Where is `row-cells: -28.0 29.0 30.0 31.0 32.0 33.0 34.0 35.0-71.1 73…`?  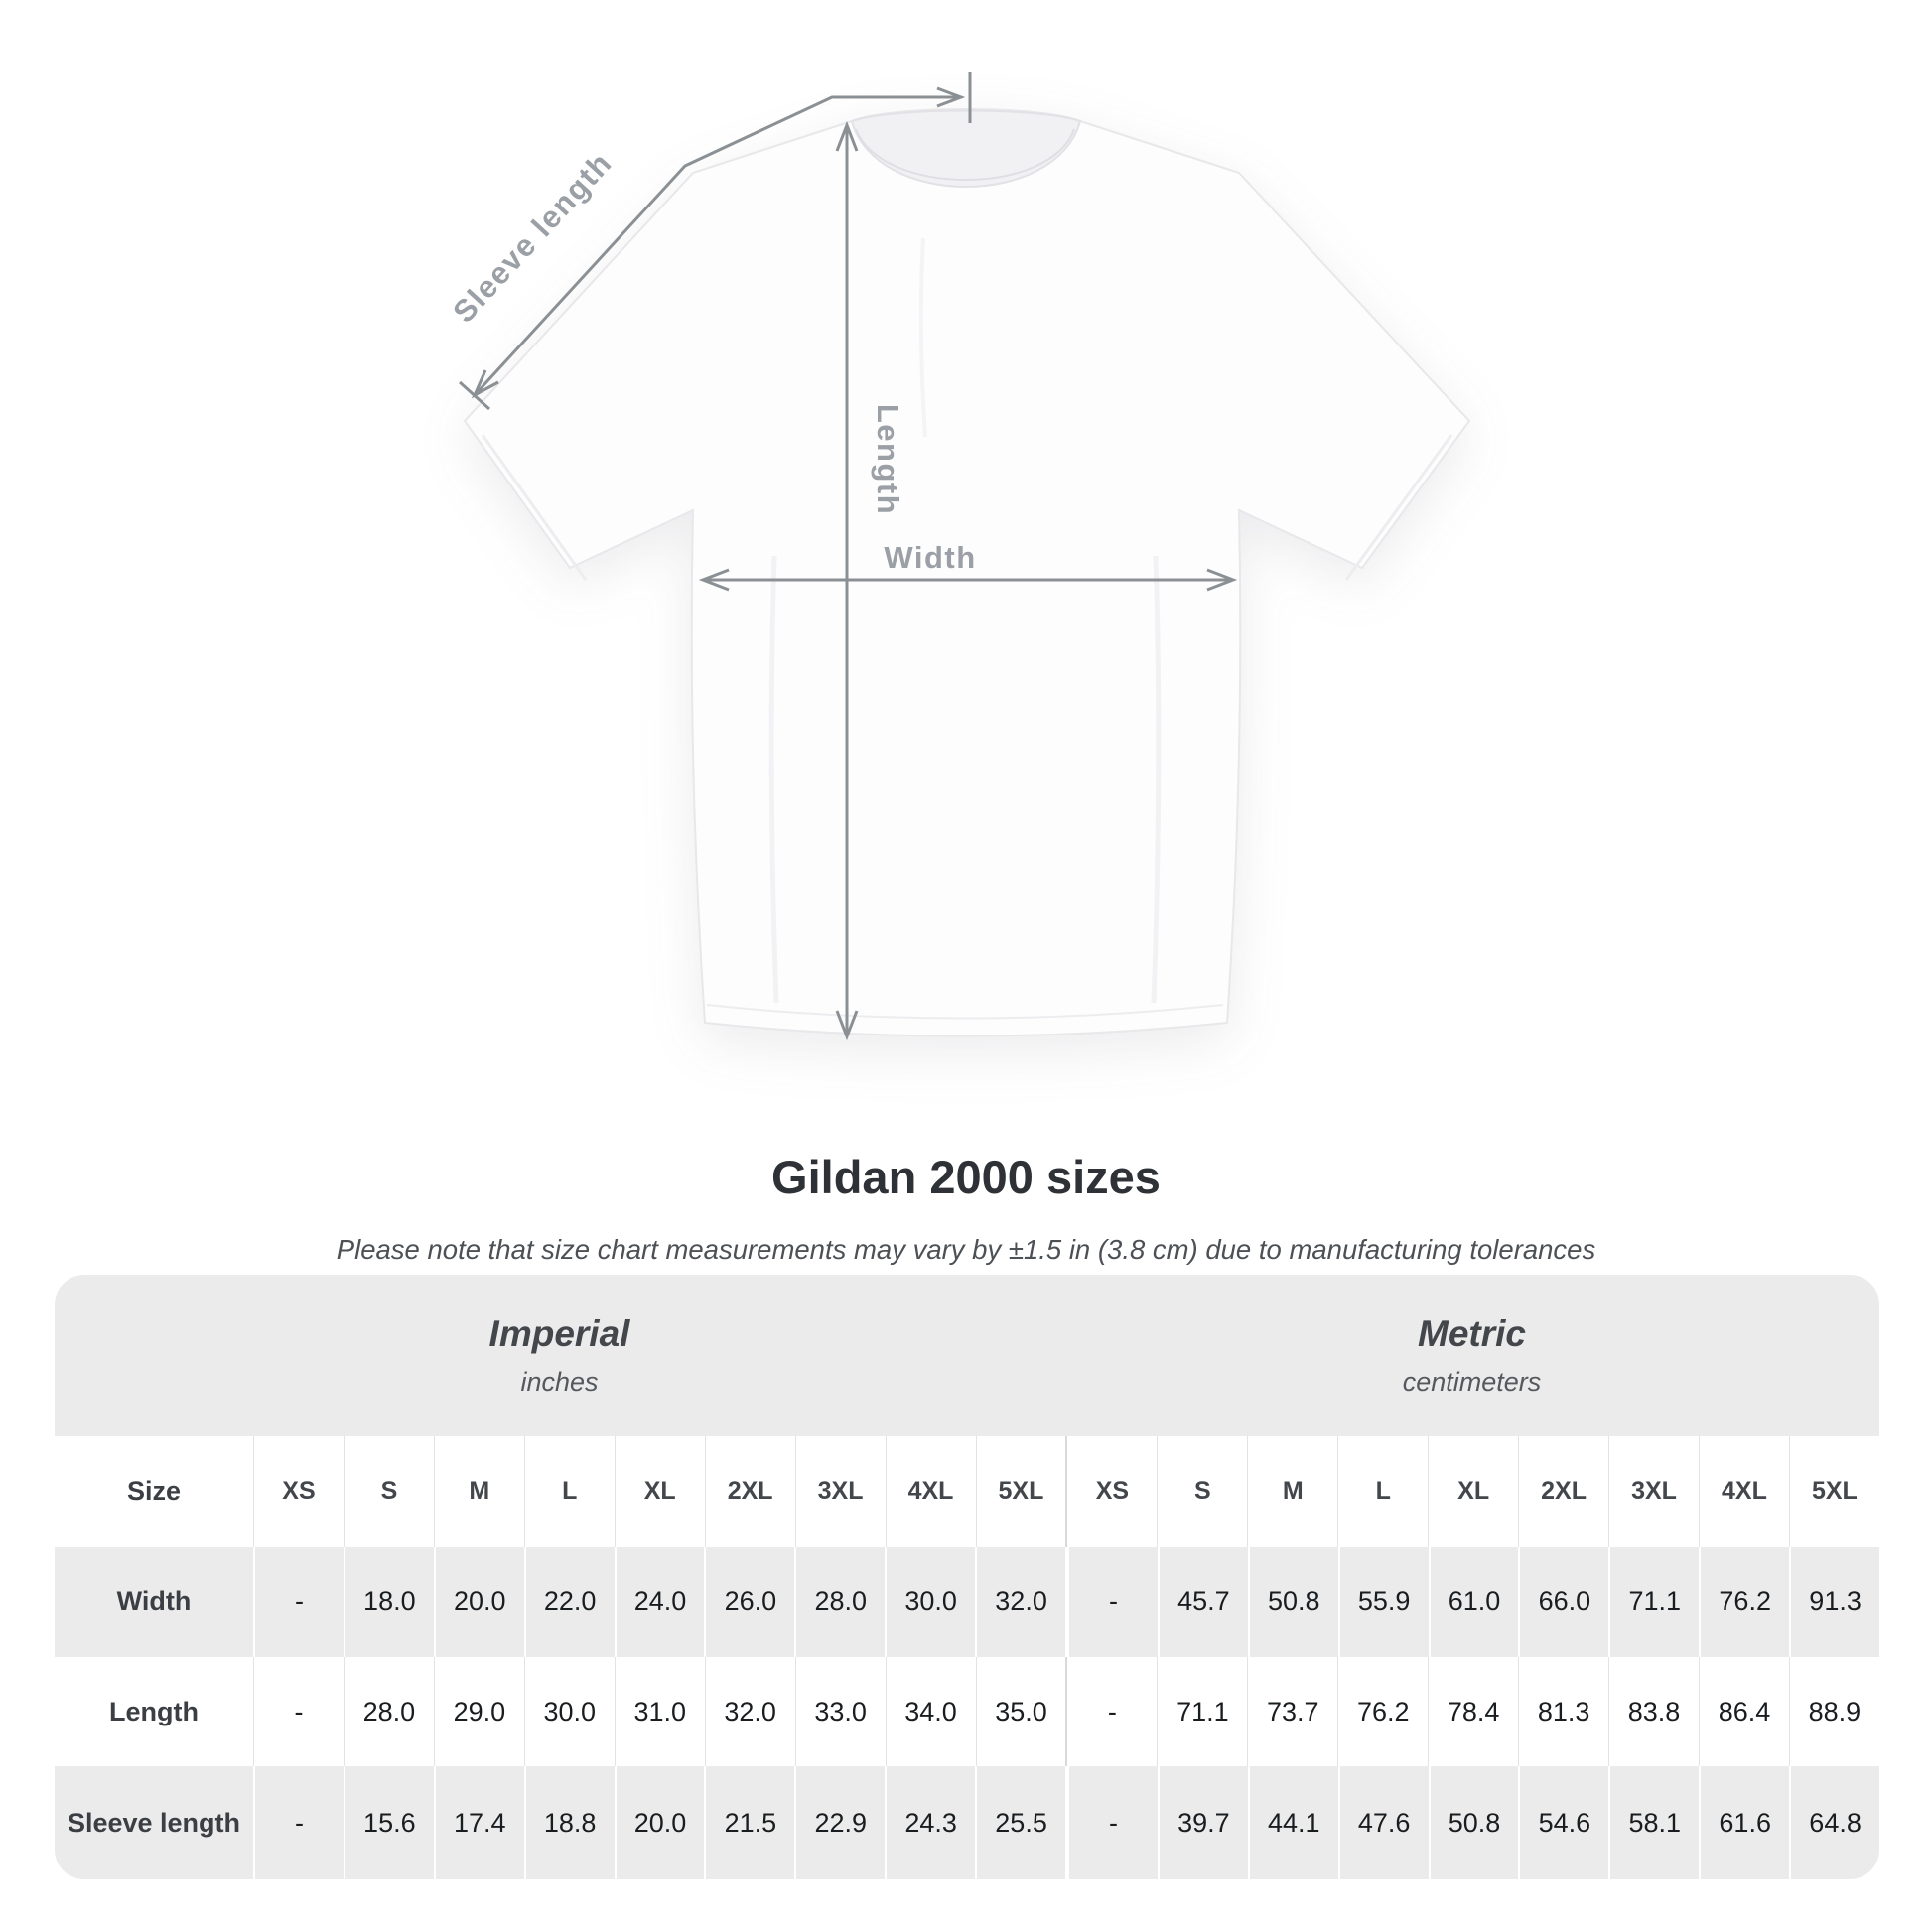 row-cells: -28.0 29.0 30.0 31.0 32.0 33.0 34.0 35.0-71.1 73… is located at coordinates (1066, 1711).